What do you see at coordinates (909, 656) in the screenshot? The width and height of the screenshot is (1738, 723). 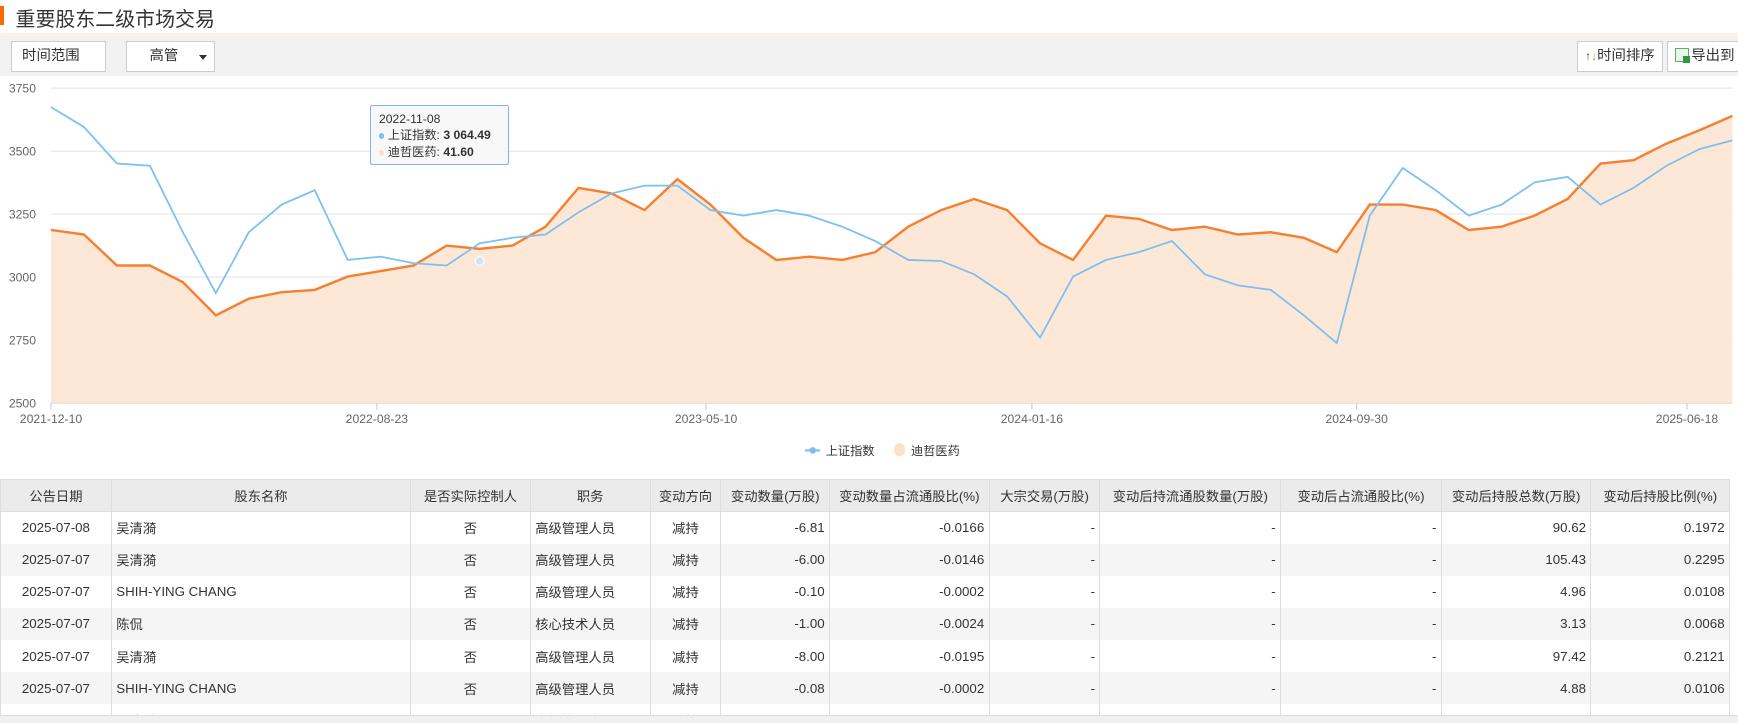 I see `table-cell: -0.0195` at bounding box center [909, 656].